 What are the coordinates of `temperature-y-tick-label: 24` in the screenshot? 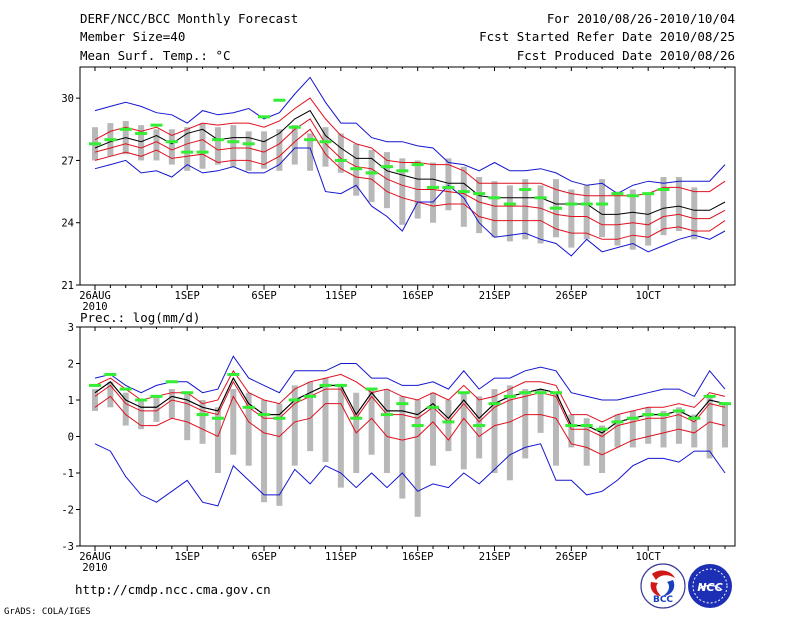 It's located at (67, 224).